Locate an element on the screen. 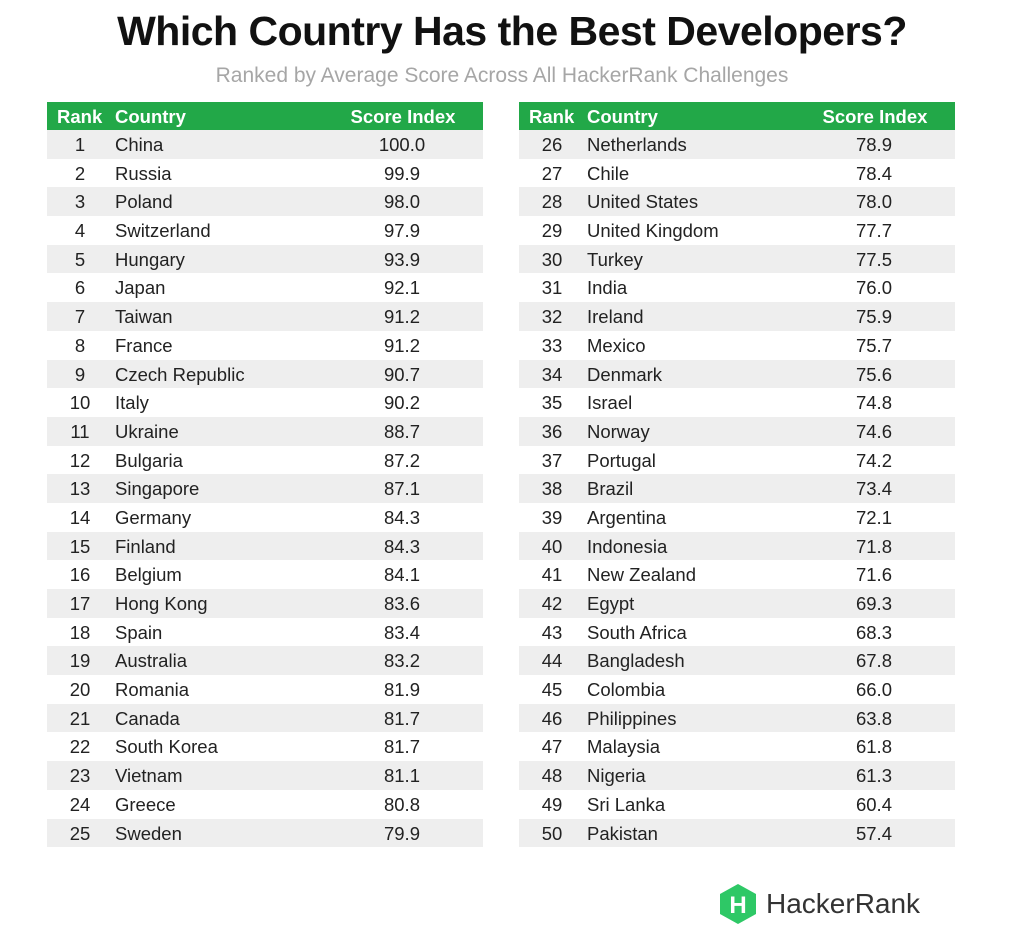 This screenshot has width=1024, height=941. score-cell: 90.7 is located at coordinates (401, 374).